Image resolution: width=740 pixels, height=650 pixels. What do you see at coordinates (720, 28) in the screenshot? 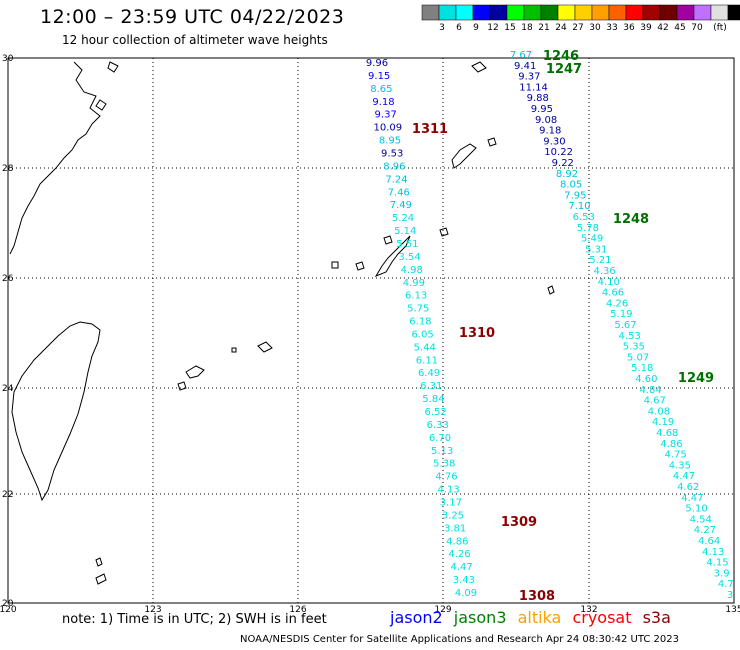
I see `legend-label: (ft)` at bounding box center [720, 28].